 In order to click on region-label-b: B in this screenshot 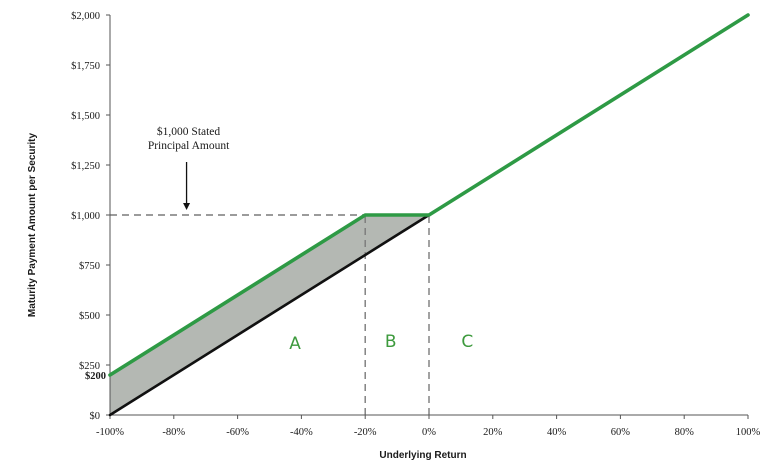, I will do `click(391, 342)`.